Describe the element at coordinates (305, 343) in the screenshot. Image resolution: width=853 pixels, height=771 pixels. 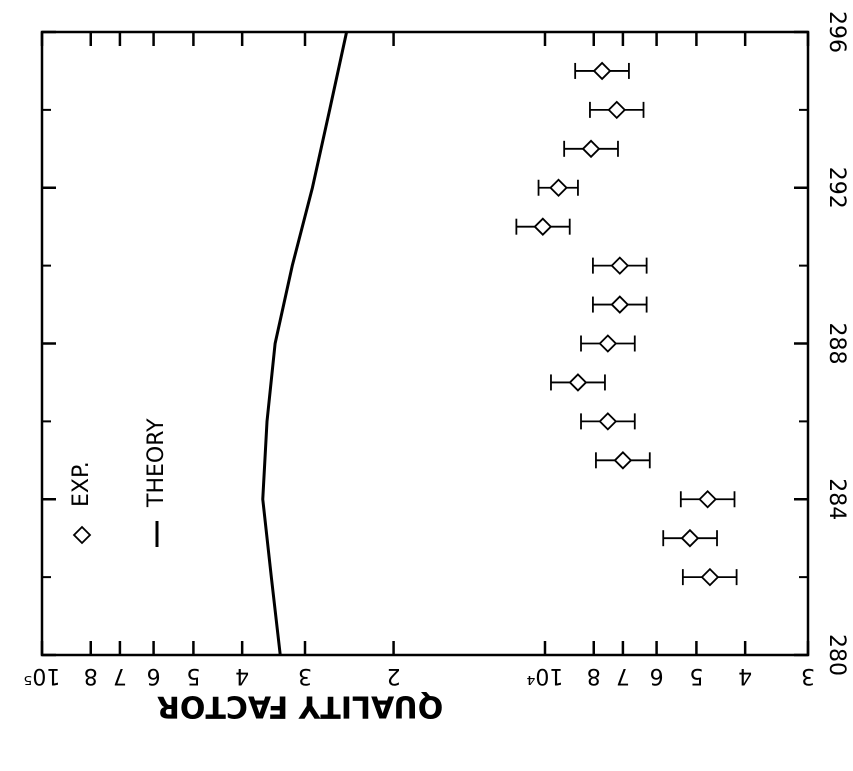
I see `theory-line` at that location.